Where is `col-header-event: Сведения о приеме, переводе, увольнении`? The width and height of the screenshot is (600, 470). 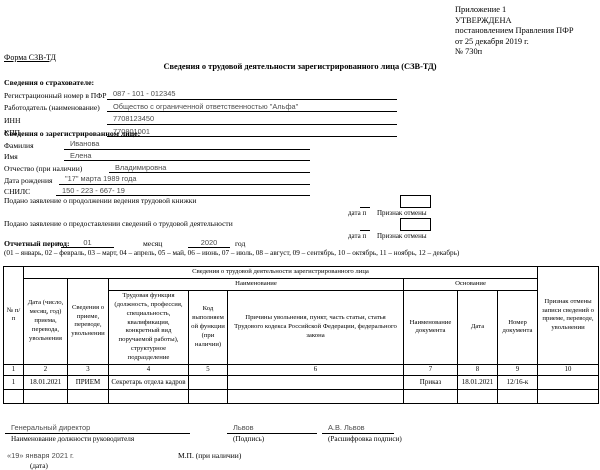 col-header-event: Сведения о приеме, переводе, увольнении is located at coordinates (88, 321).